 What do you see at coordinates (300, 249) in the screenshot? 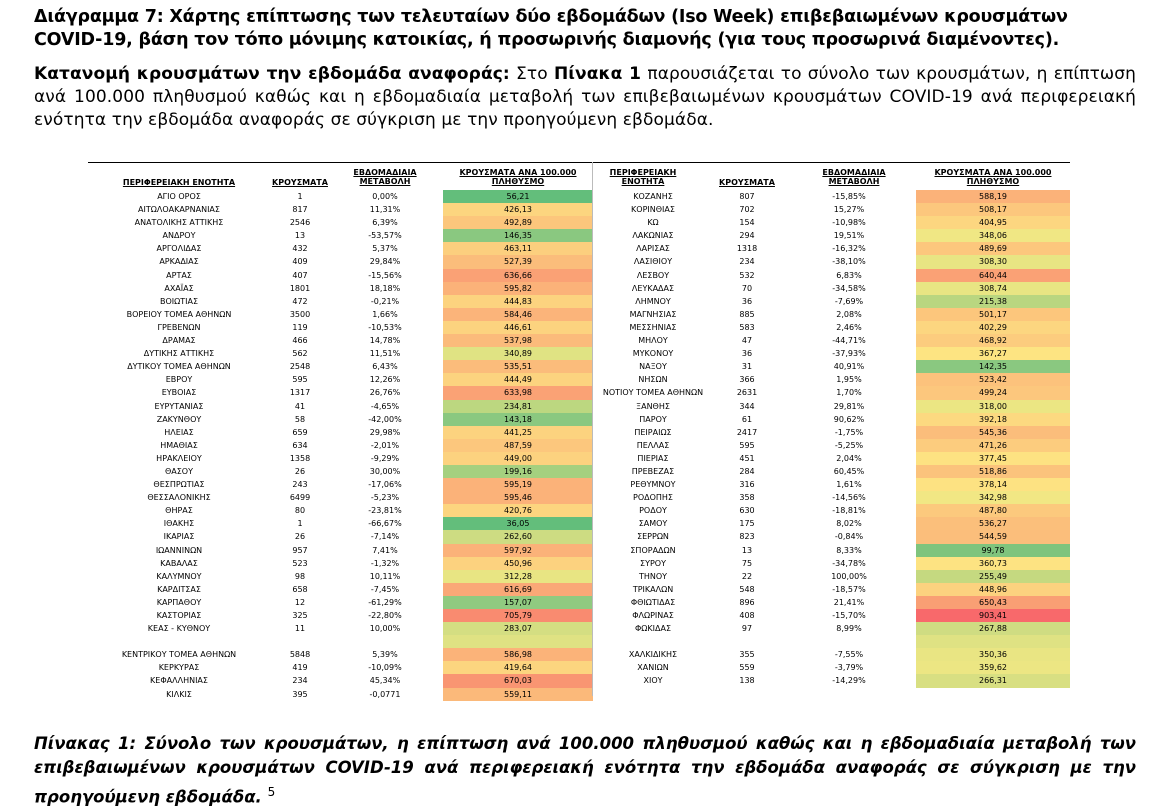
I see `cases-value: 432` at bounding box center [300, 249].